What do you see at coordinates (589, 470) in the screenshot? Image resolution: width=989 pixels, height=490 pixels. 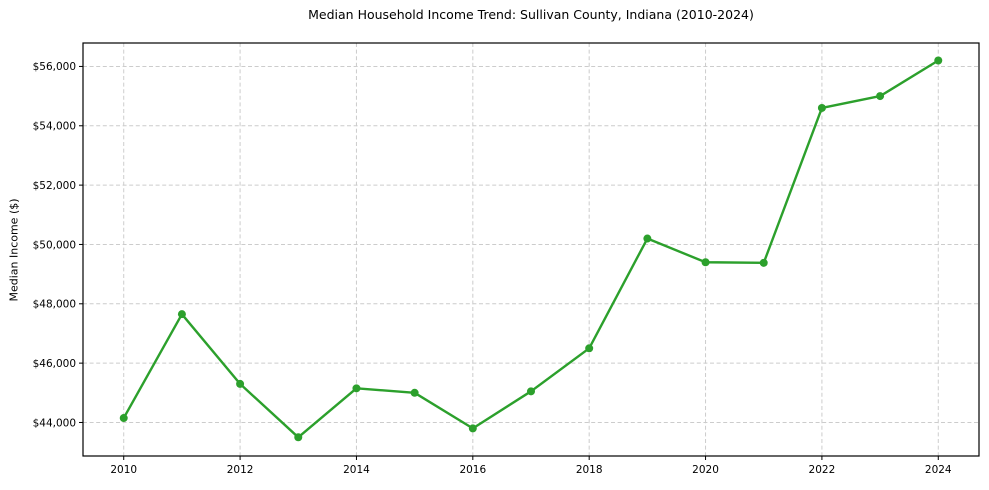 I see `x-tick-label-2018: 2018` at bounding box center [589, 470].